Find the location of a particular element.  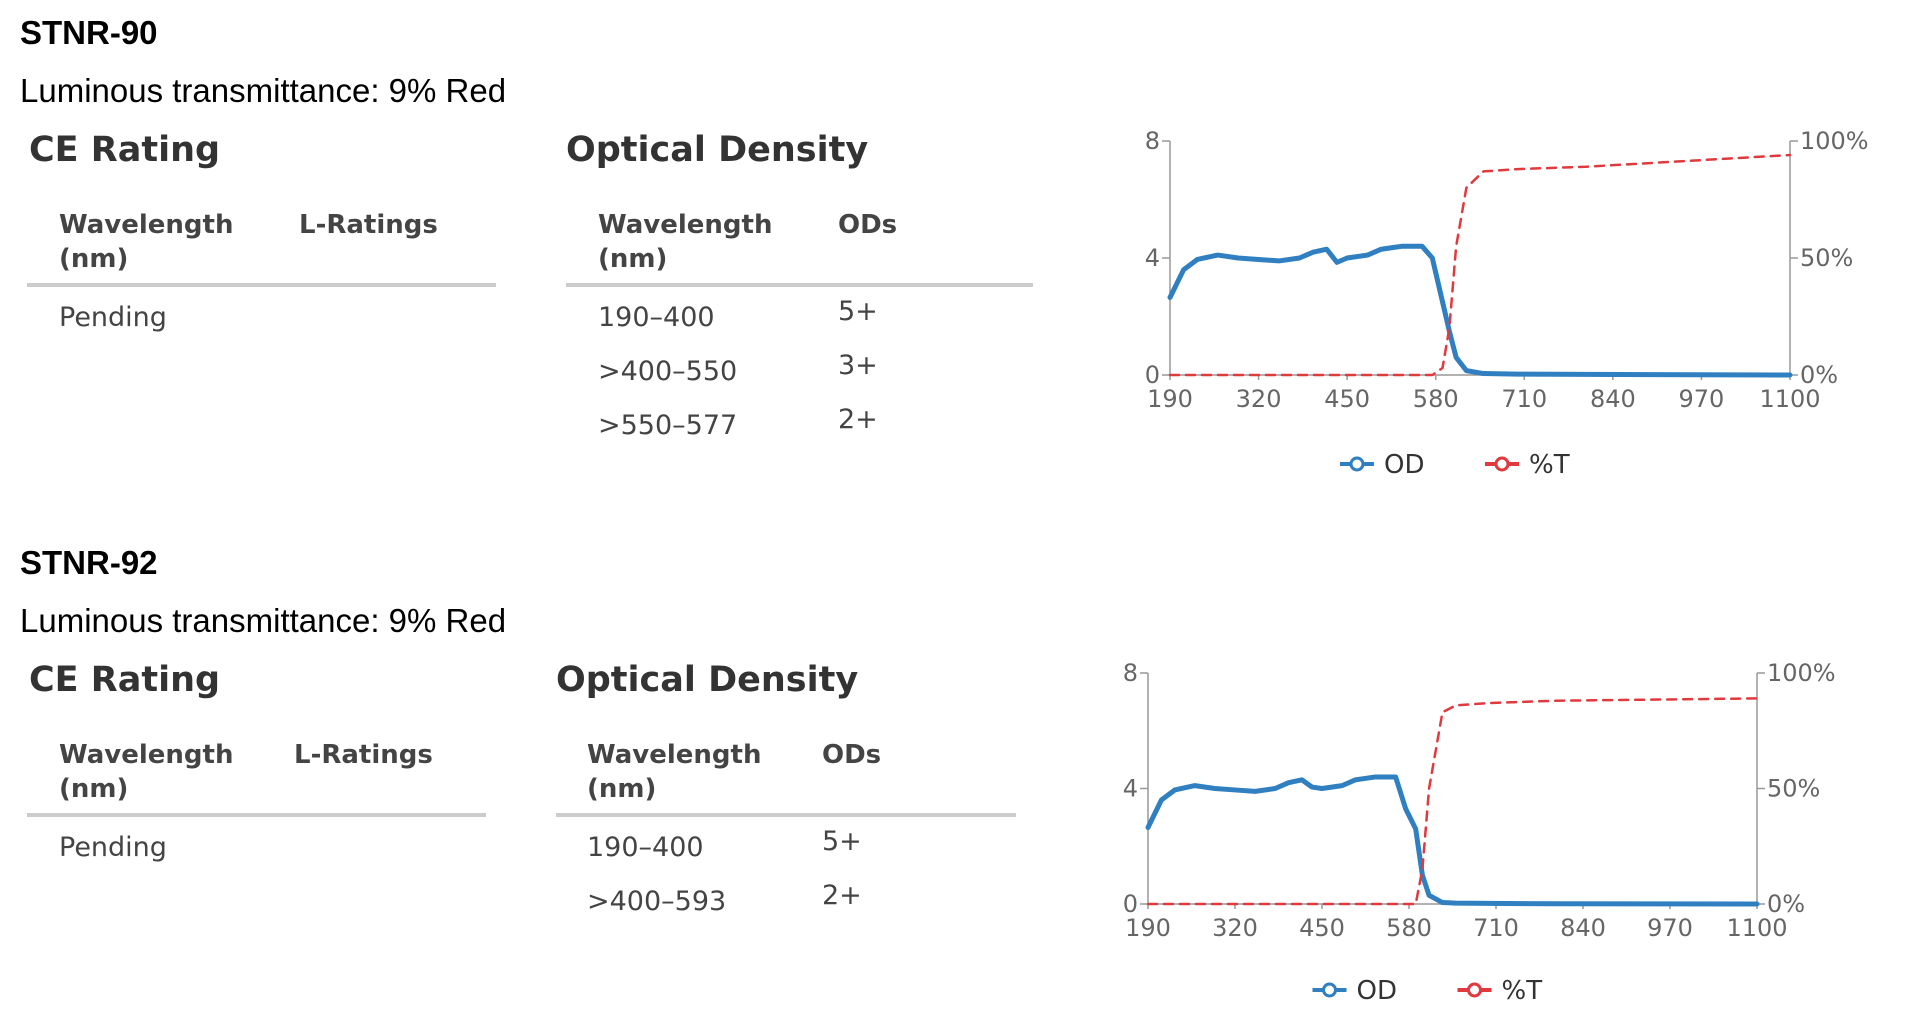

product-title: STNR-90 is located at coordinates (89, 32).